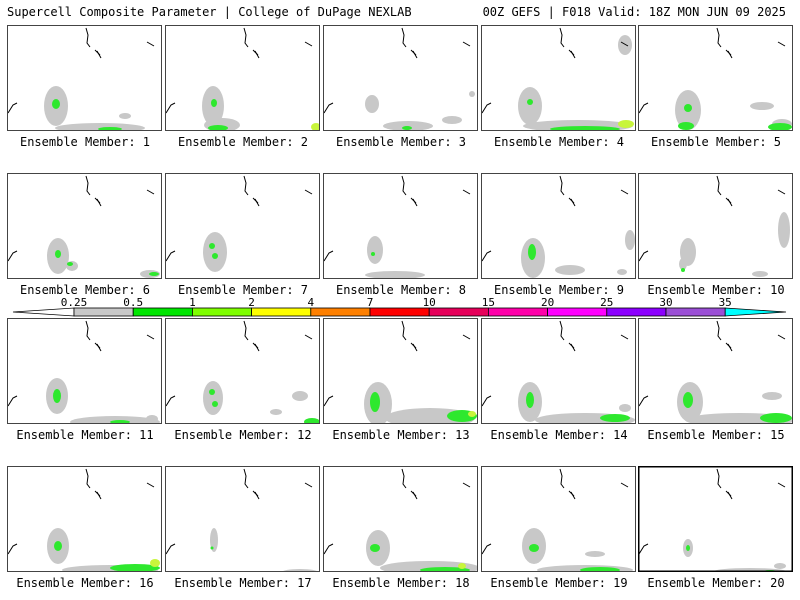 The image size is (800, 600). I want to click on colorbar-label: 2, so click(251, 302).